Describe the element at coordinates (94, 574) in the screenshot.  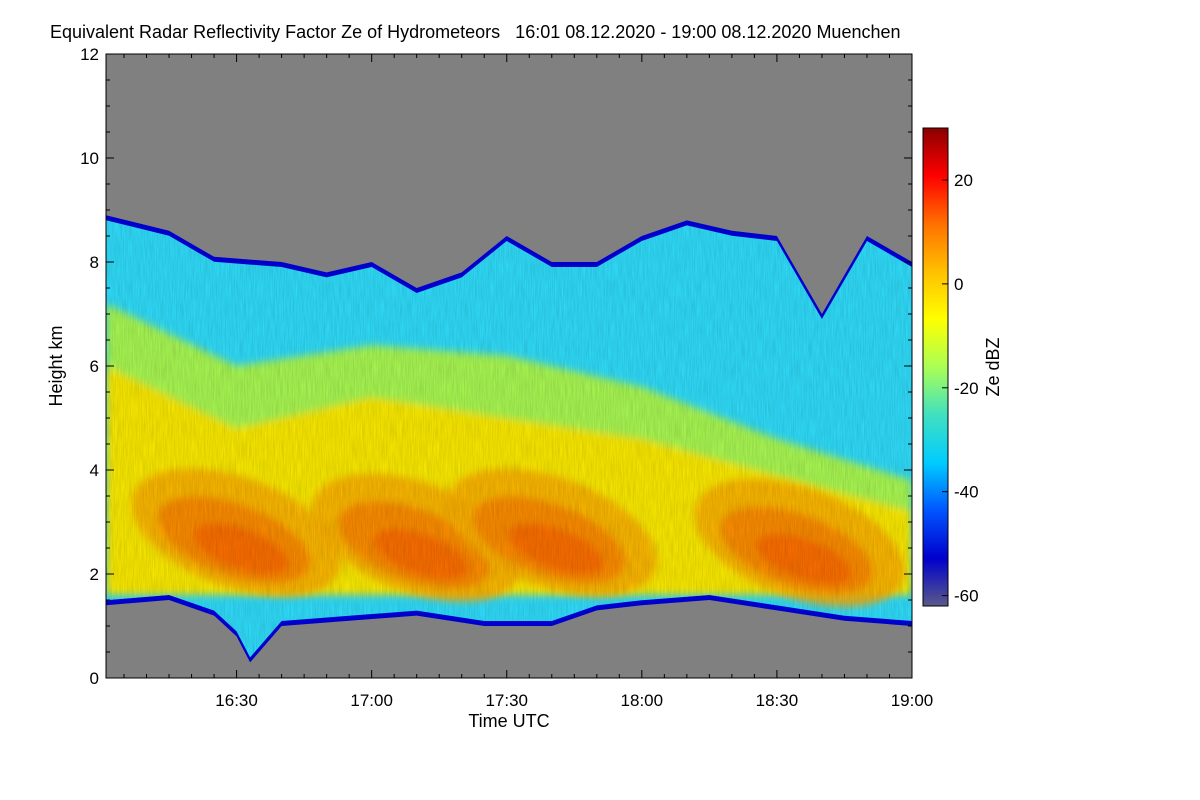
I see `y-tick-label: 2` at that location.